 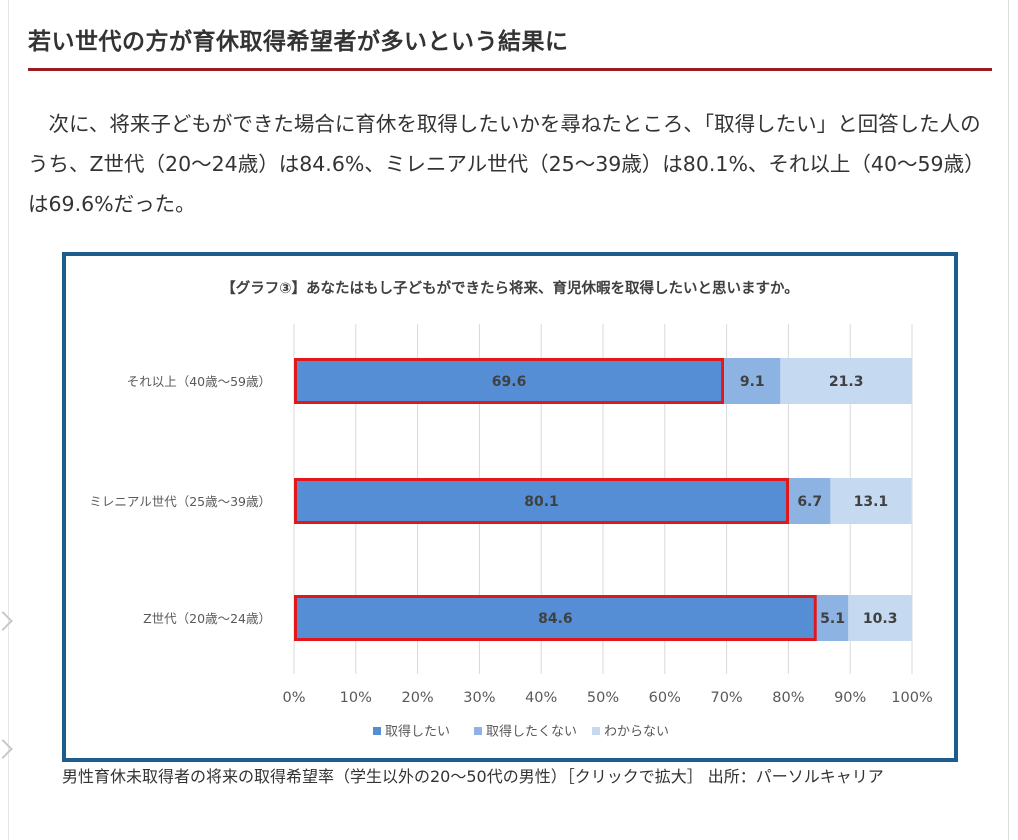 What do you see at coordinates (509, 288) in the screenshot?
I see `chart-title: 【グラフ③】あなたはもし子どもができたら将来、育児休暇を取得したいと思いますか。` at bounding box center [509, 288].